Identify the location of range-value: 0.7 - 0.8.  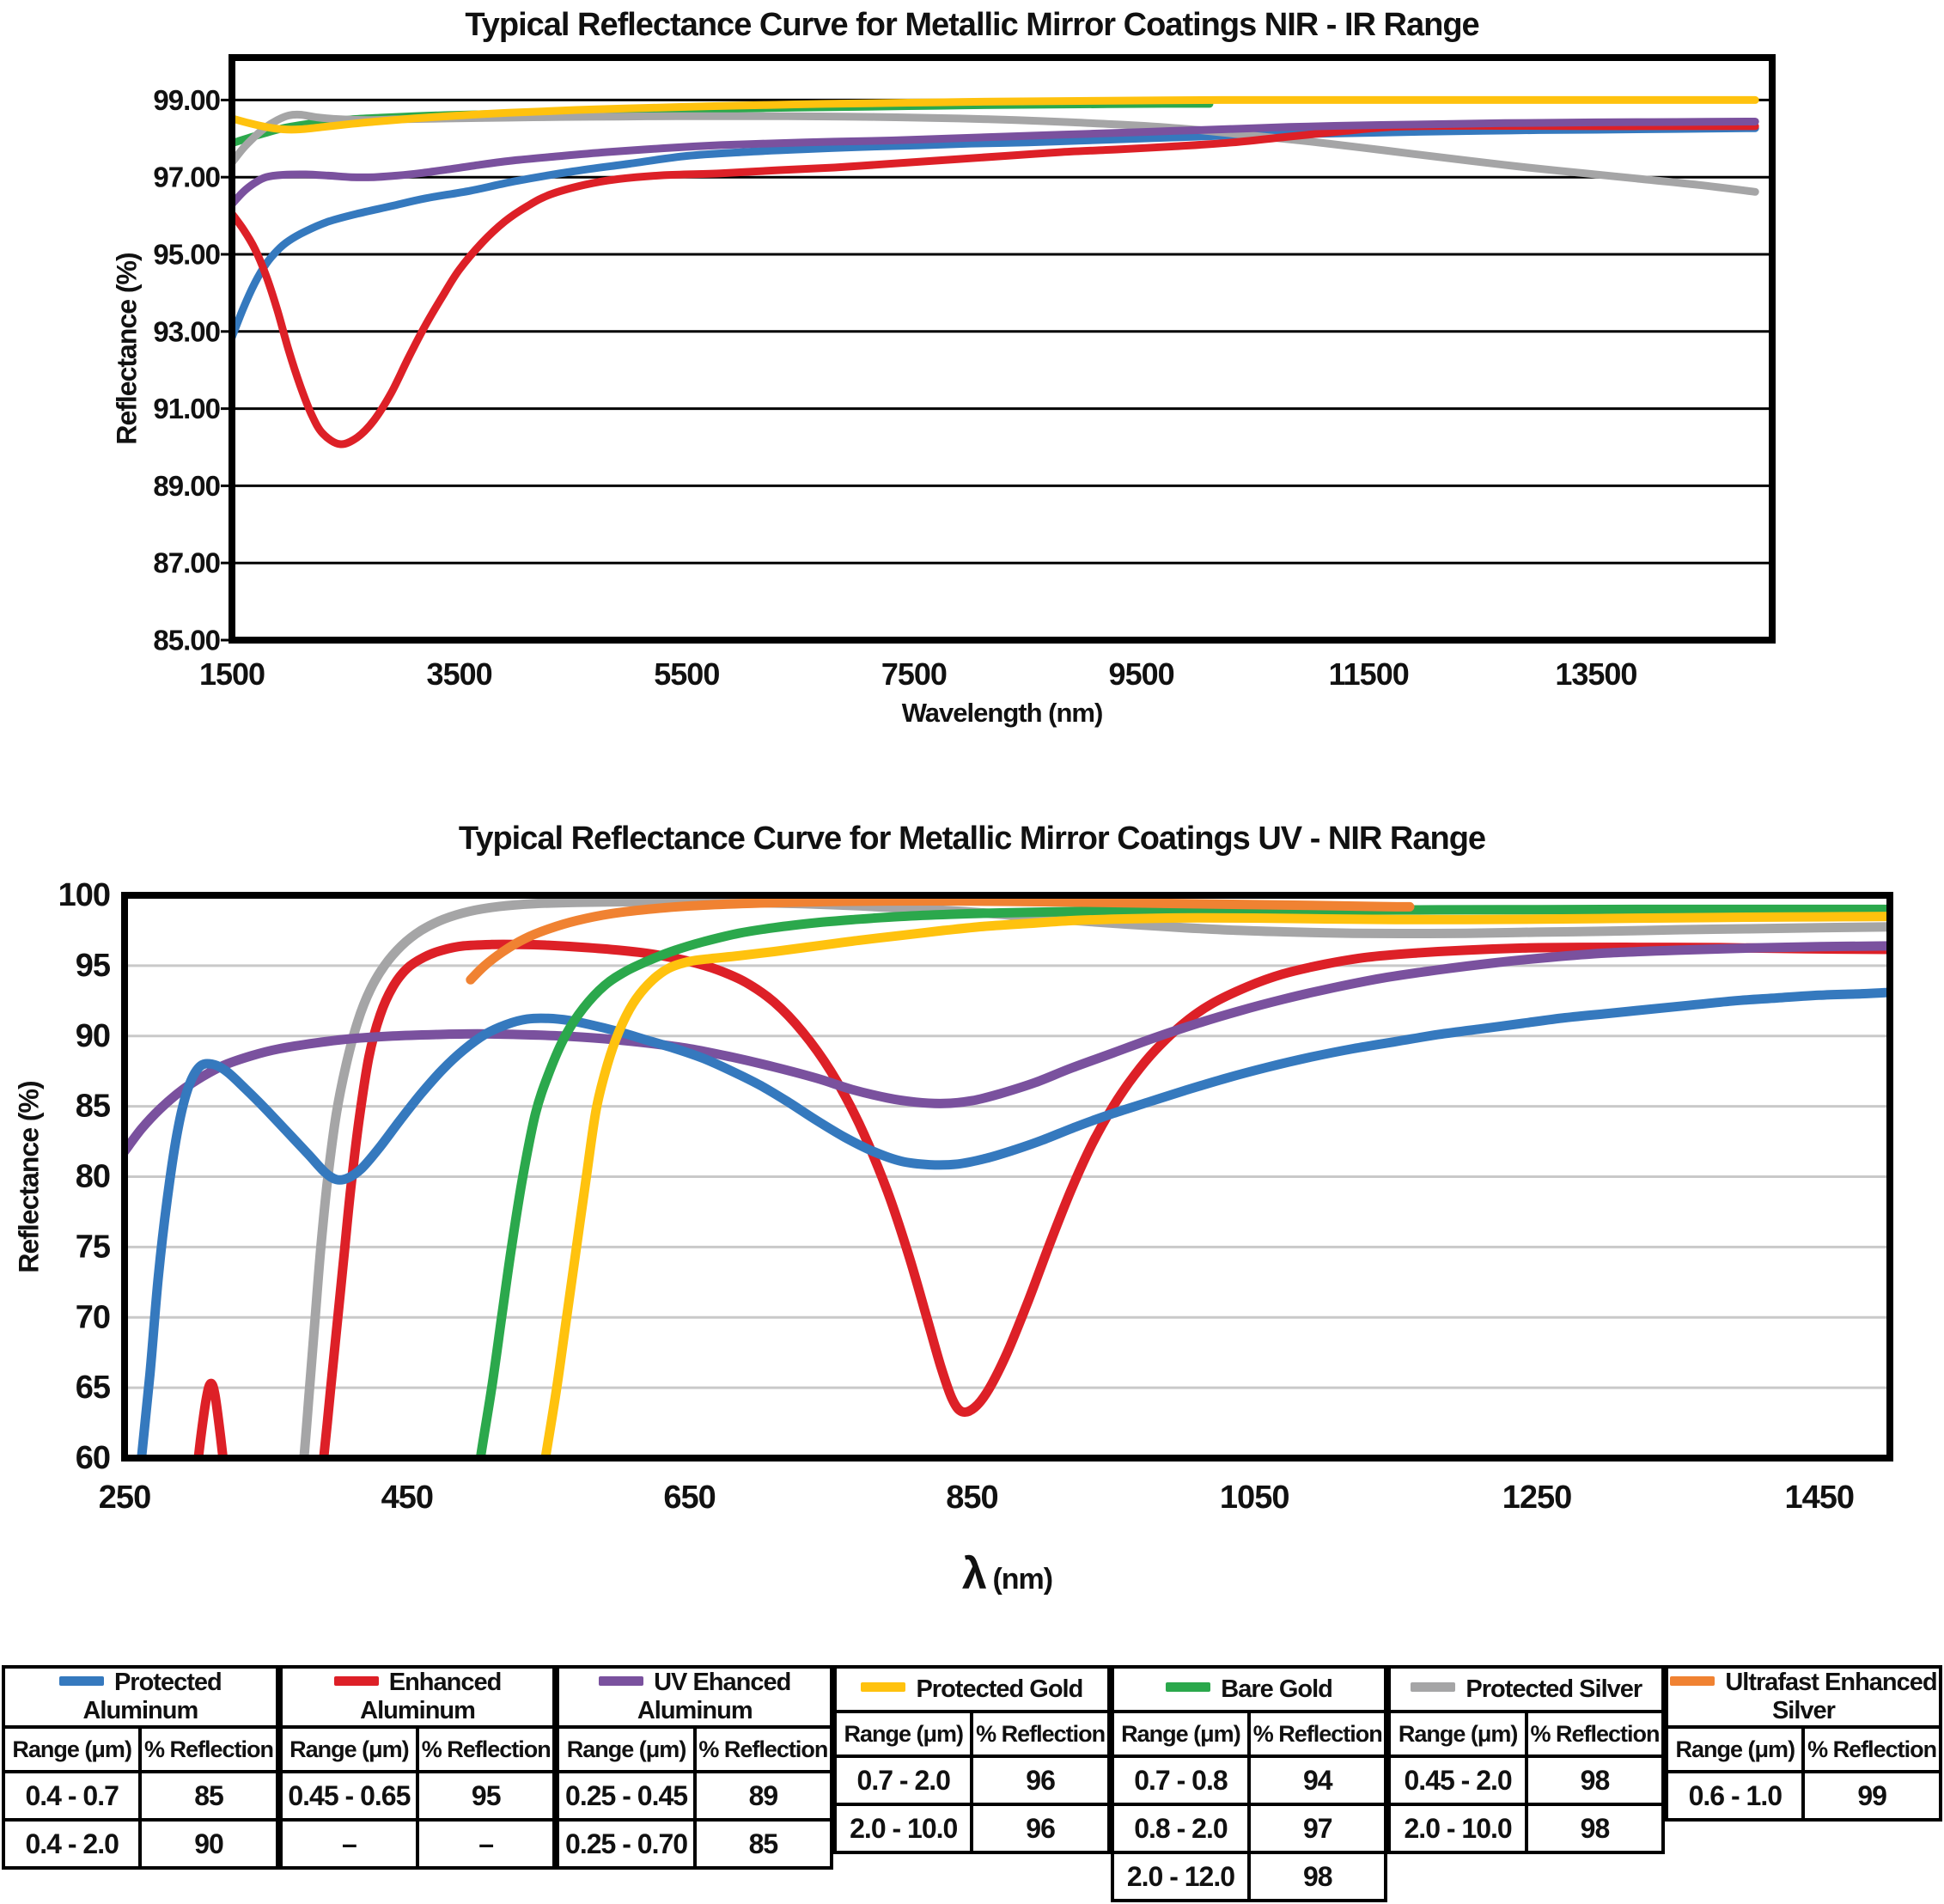
(1181, 1780).